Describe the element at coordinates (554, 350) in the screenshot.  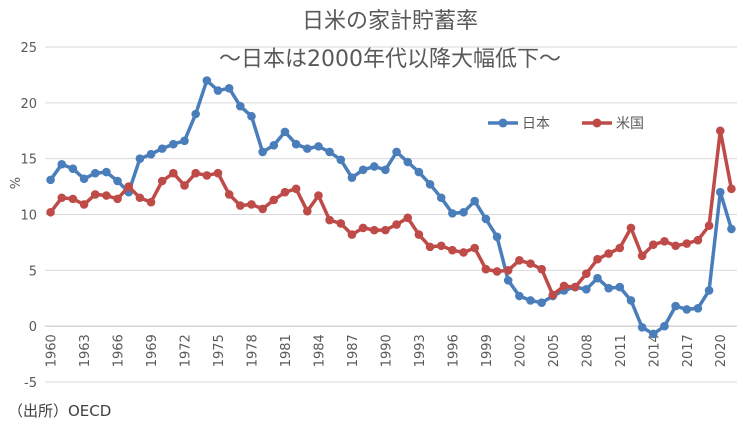
I see `x-tick-label: 2005` at that location.